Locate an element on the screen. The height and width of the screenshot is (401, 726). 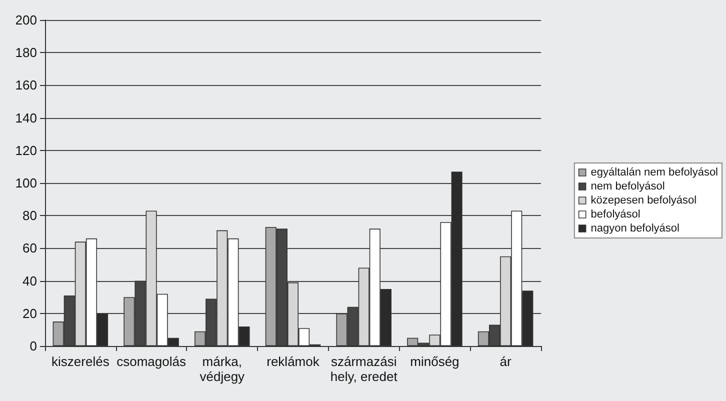
y-tick-label: 20 is located at coordinates (29, 313).